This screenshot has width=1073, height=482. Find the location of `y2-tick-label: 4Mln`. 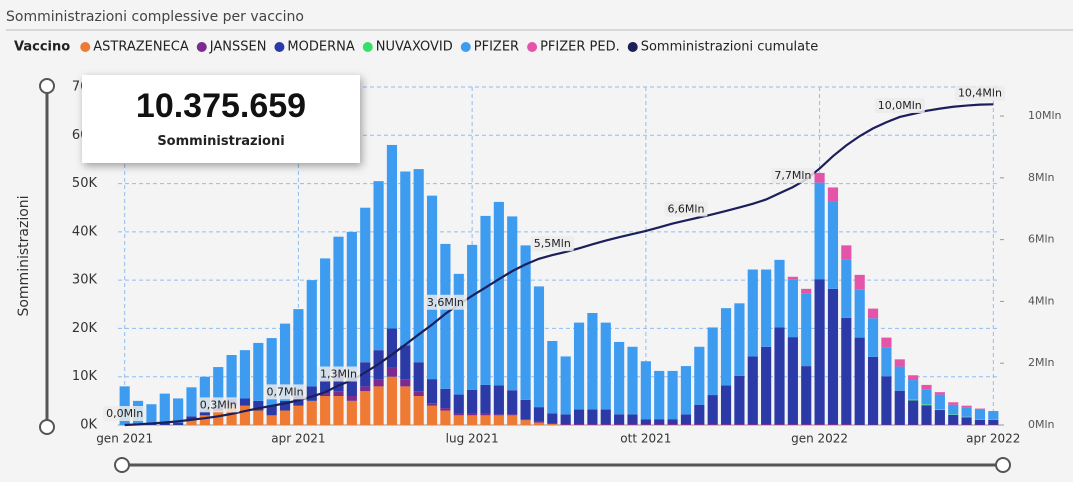

y2-tick-label: 4Mln is located at coordinates (1041, 300).